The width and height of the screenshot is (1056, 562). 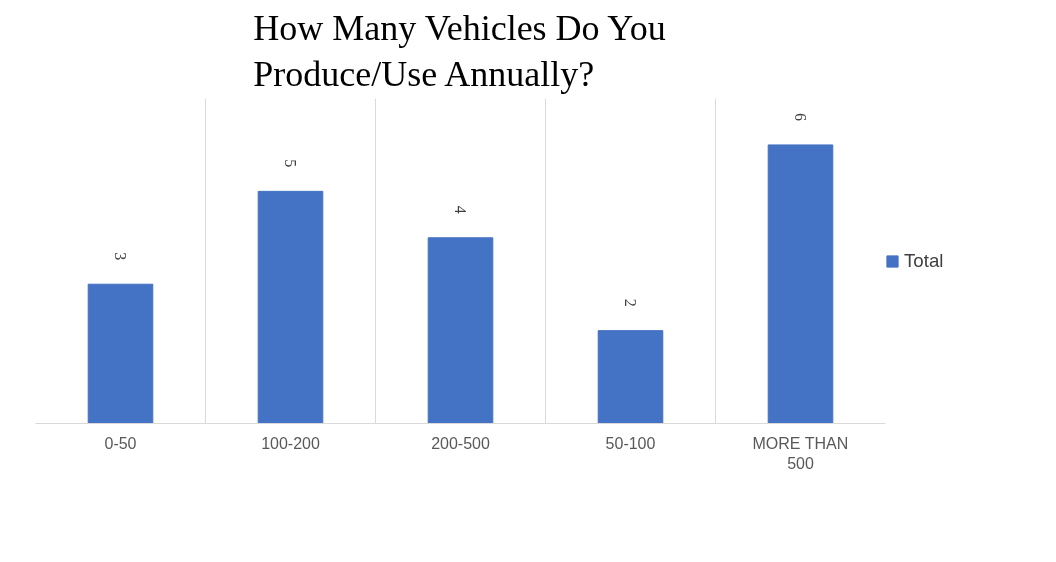 What do you see at coordinates (460, 209) in the screenshot?
I see `data-label: 4` at bounding box center [460, 209].